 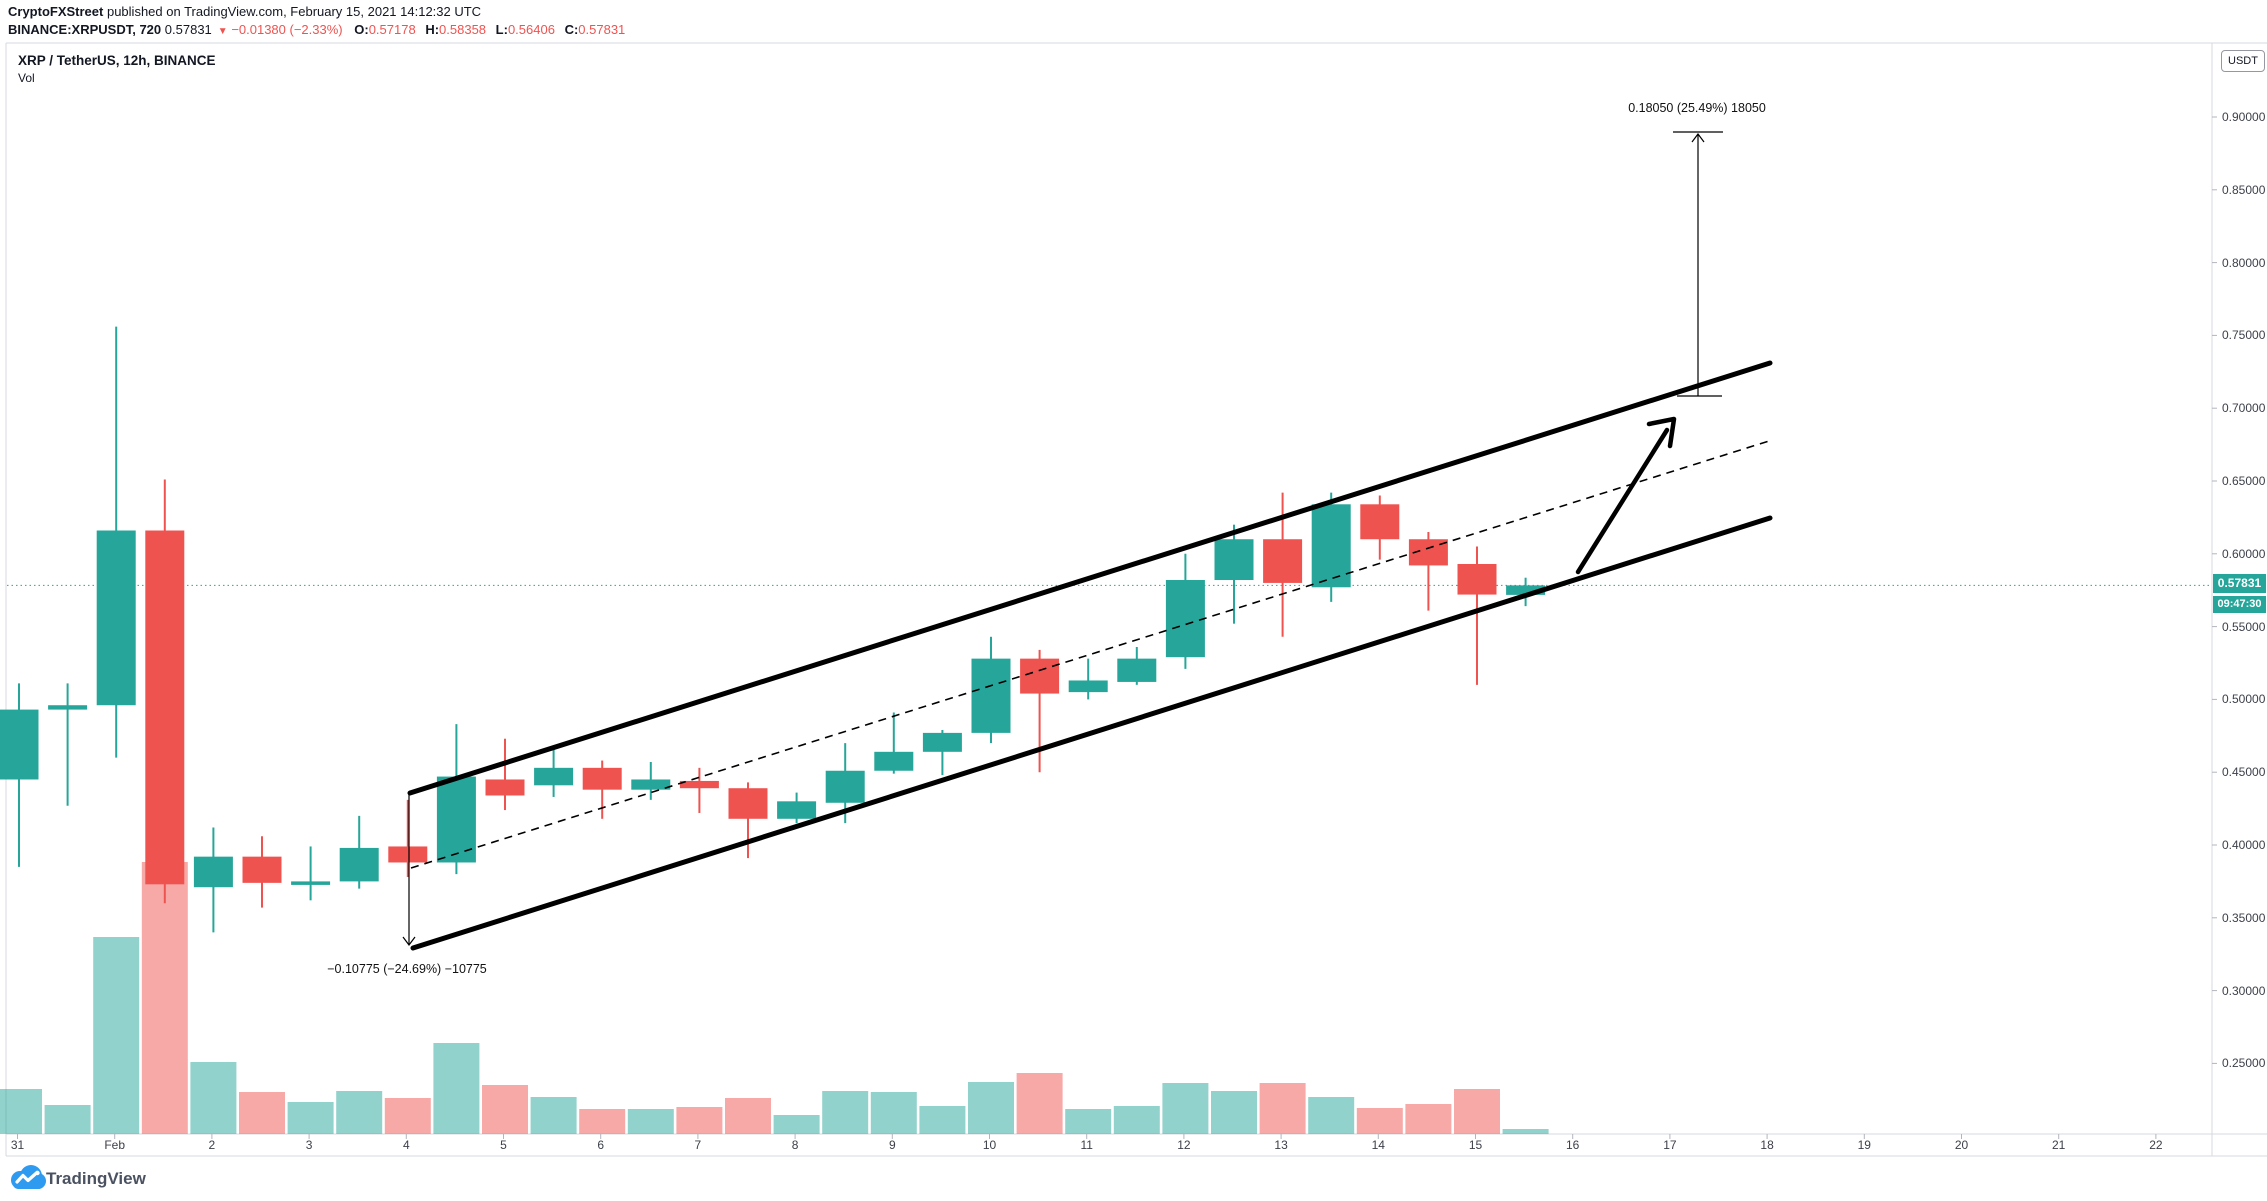 I want to click on time-tick-label: Feb, so click(x=115, y=1145).